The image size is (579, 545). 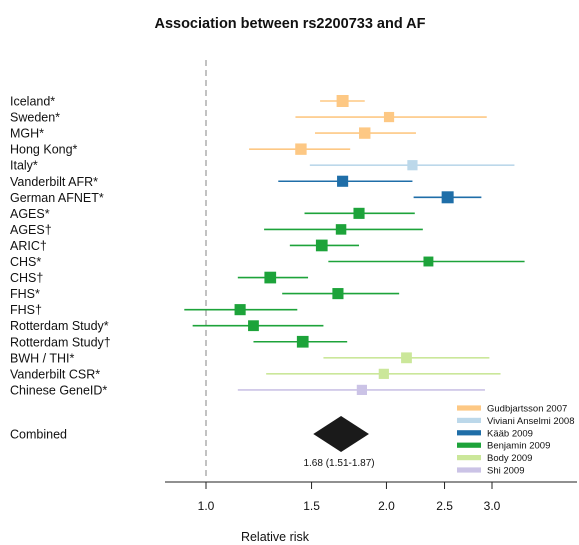 What do you see at coordinates (28, 246) in the screenshot?
I see `study-label-aric: ARIC†` at bounding box center [28, 246].